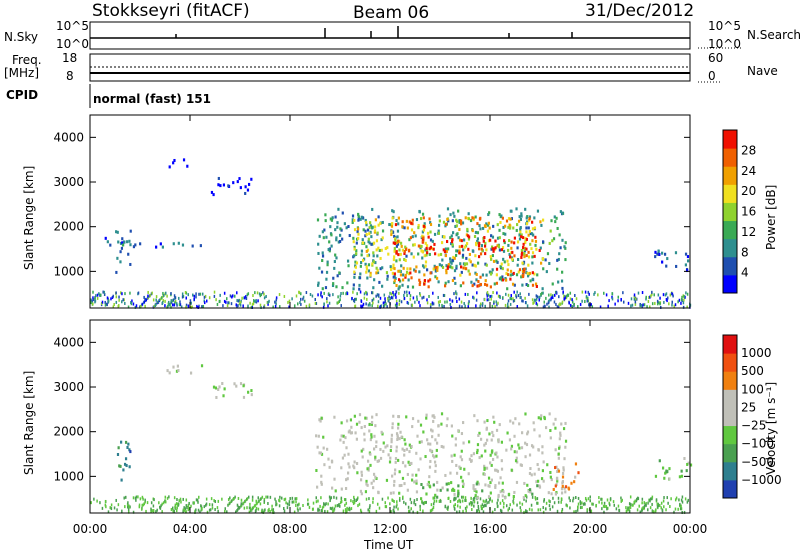  What do you see at coordinates (773, 35) in the screenshot?
I see `nsearch-label: N.Search` at bounding box center [773, 35].